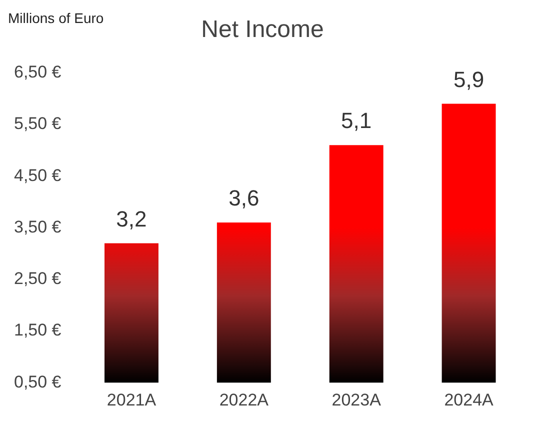 The width and height of the screenshot is (533, 423). What do you see at coordinates (131, 219) in the screenshot?
I see `data-label: 3,2` at bounding box center [131, 219].